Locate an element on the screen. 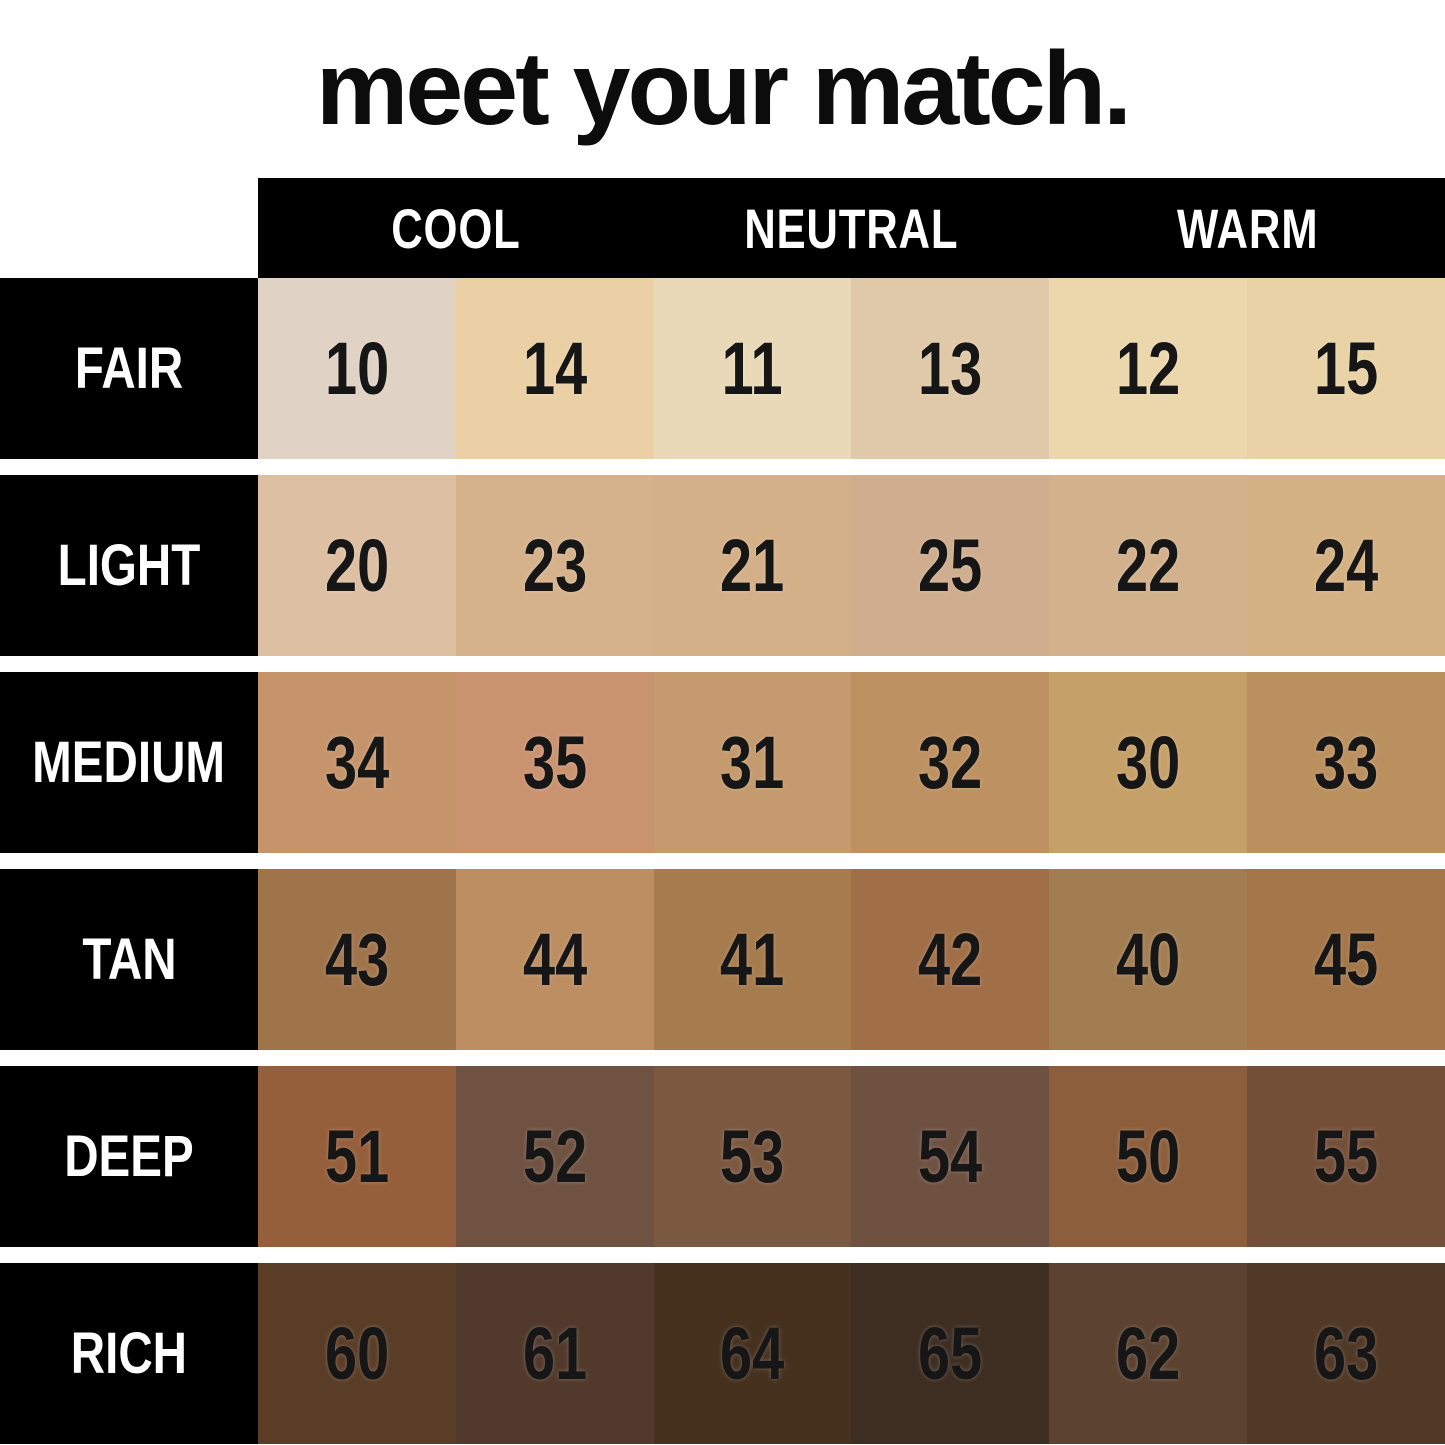  shade-number: 14 is located at coordinates (554, 368).